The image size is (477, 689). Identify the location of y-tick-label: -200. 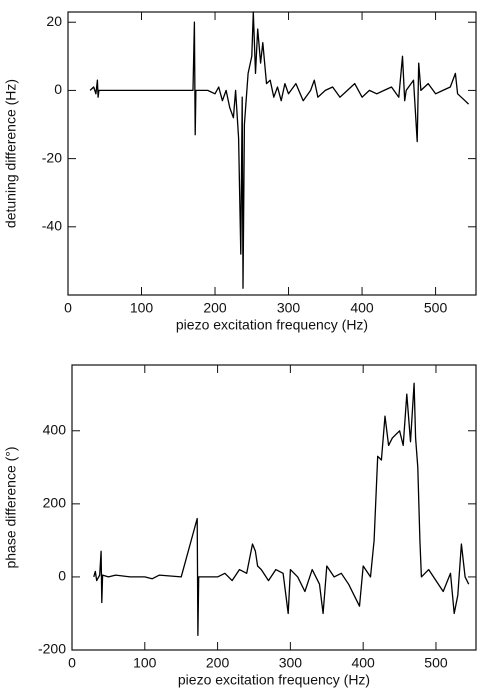
(52, 649).